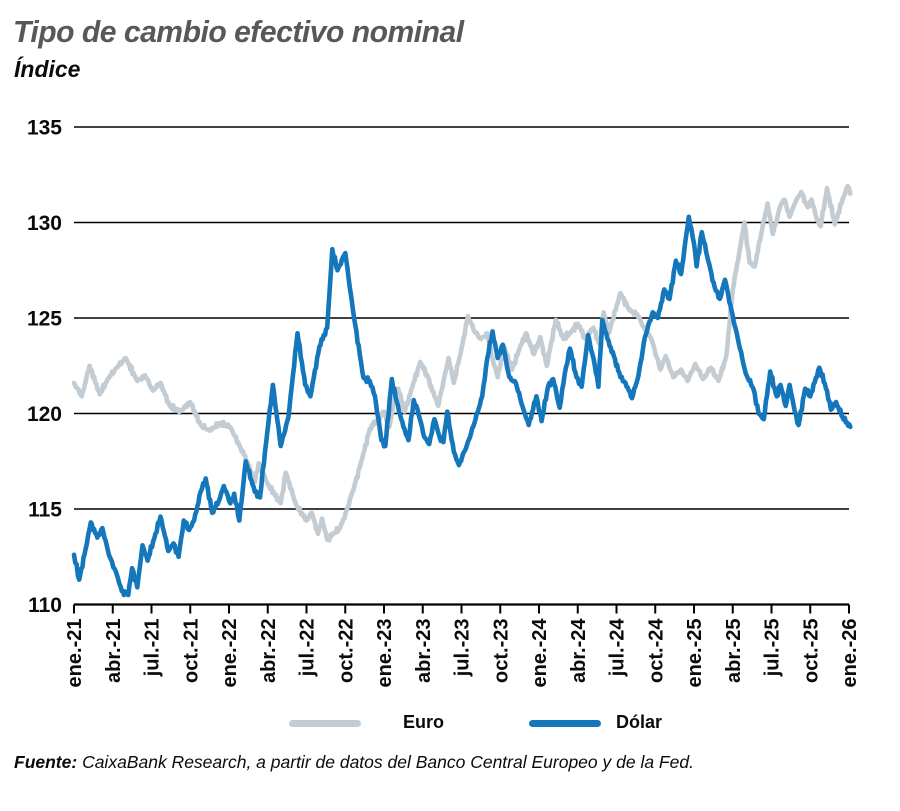  What do you see at coordinates (75, 653) in the screenshot?
I see `x-tick-label: ene.-21` at bounding box center [75, 653].